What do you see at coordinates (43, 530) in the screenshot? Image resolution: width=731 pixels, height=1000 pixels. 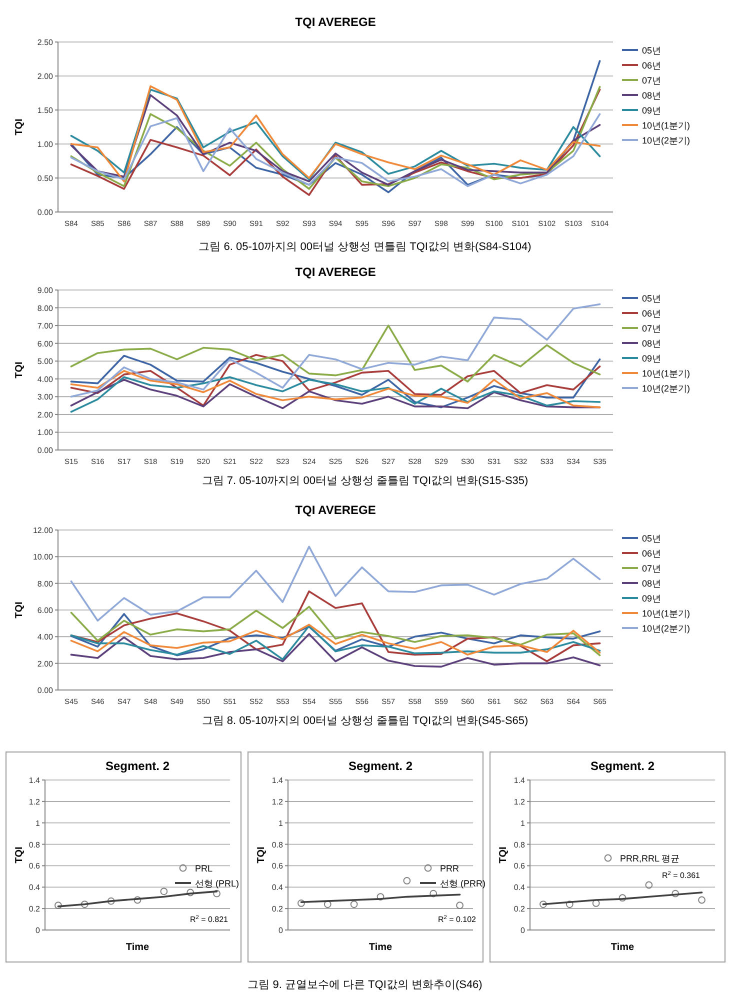 I see `y-tick-label: 12.00` at bounding box center [43, 530].